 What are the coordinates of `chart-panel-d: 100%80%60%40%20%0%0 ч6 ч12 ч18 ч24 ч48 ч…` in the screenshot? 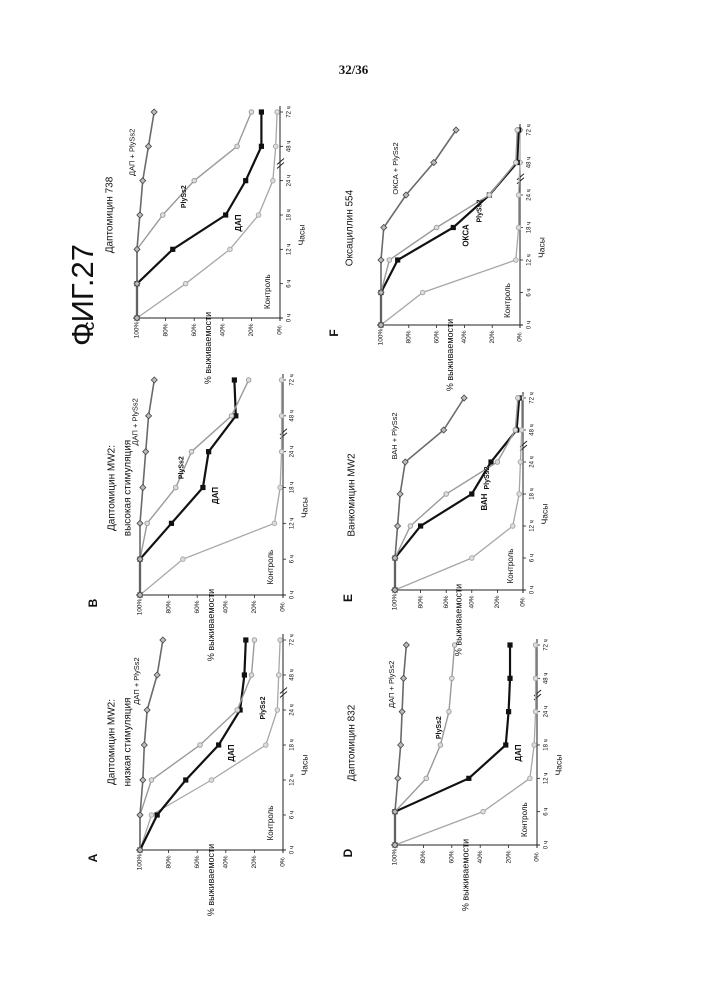 It's located at (452, 775).